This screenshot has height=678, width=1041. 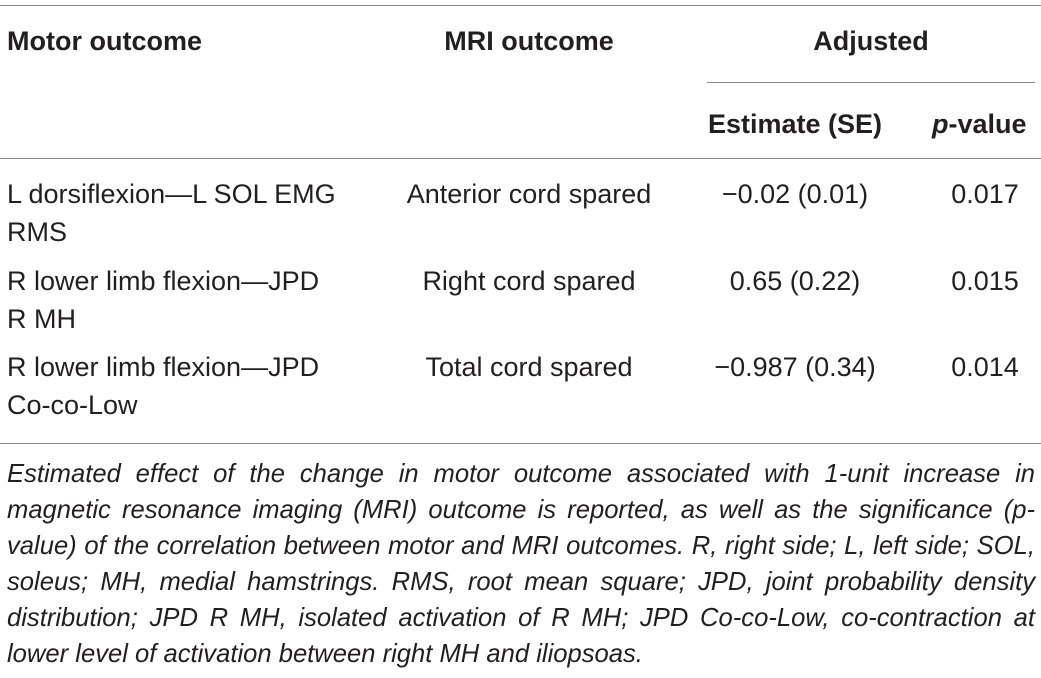 I want to click on header-p-rest: -value, so click(x=987, y=124).